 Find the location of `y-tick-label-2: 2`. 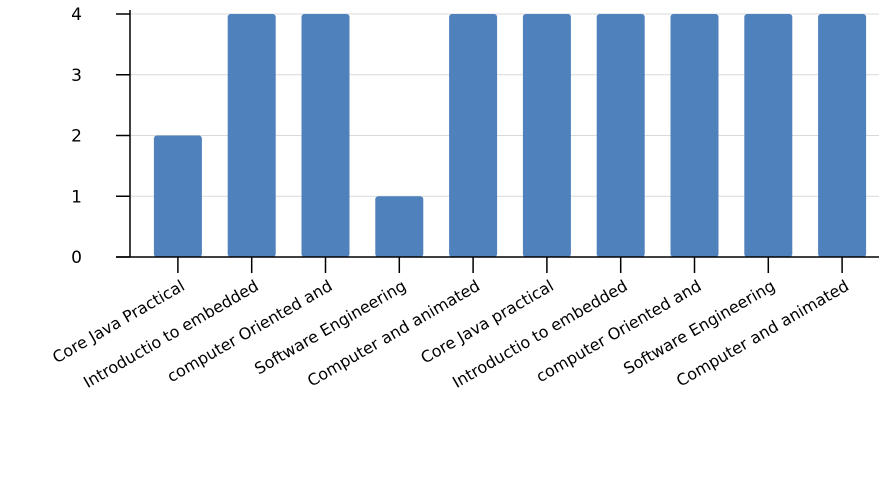

y-tick-label-2: 2 is located at coordinates (76, 137).